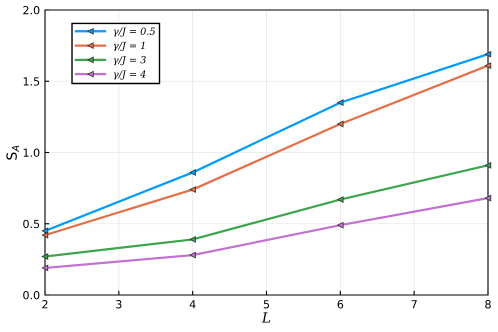  What do you see at coordinates (45, 304) in the screenshot?
I see `x-tick-label: 2` at bounding box center [45, 304].